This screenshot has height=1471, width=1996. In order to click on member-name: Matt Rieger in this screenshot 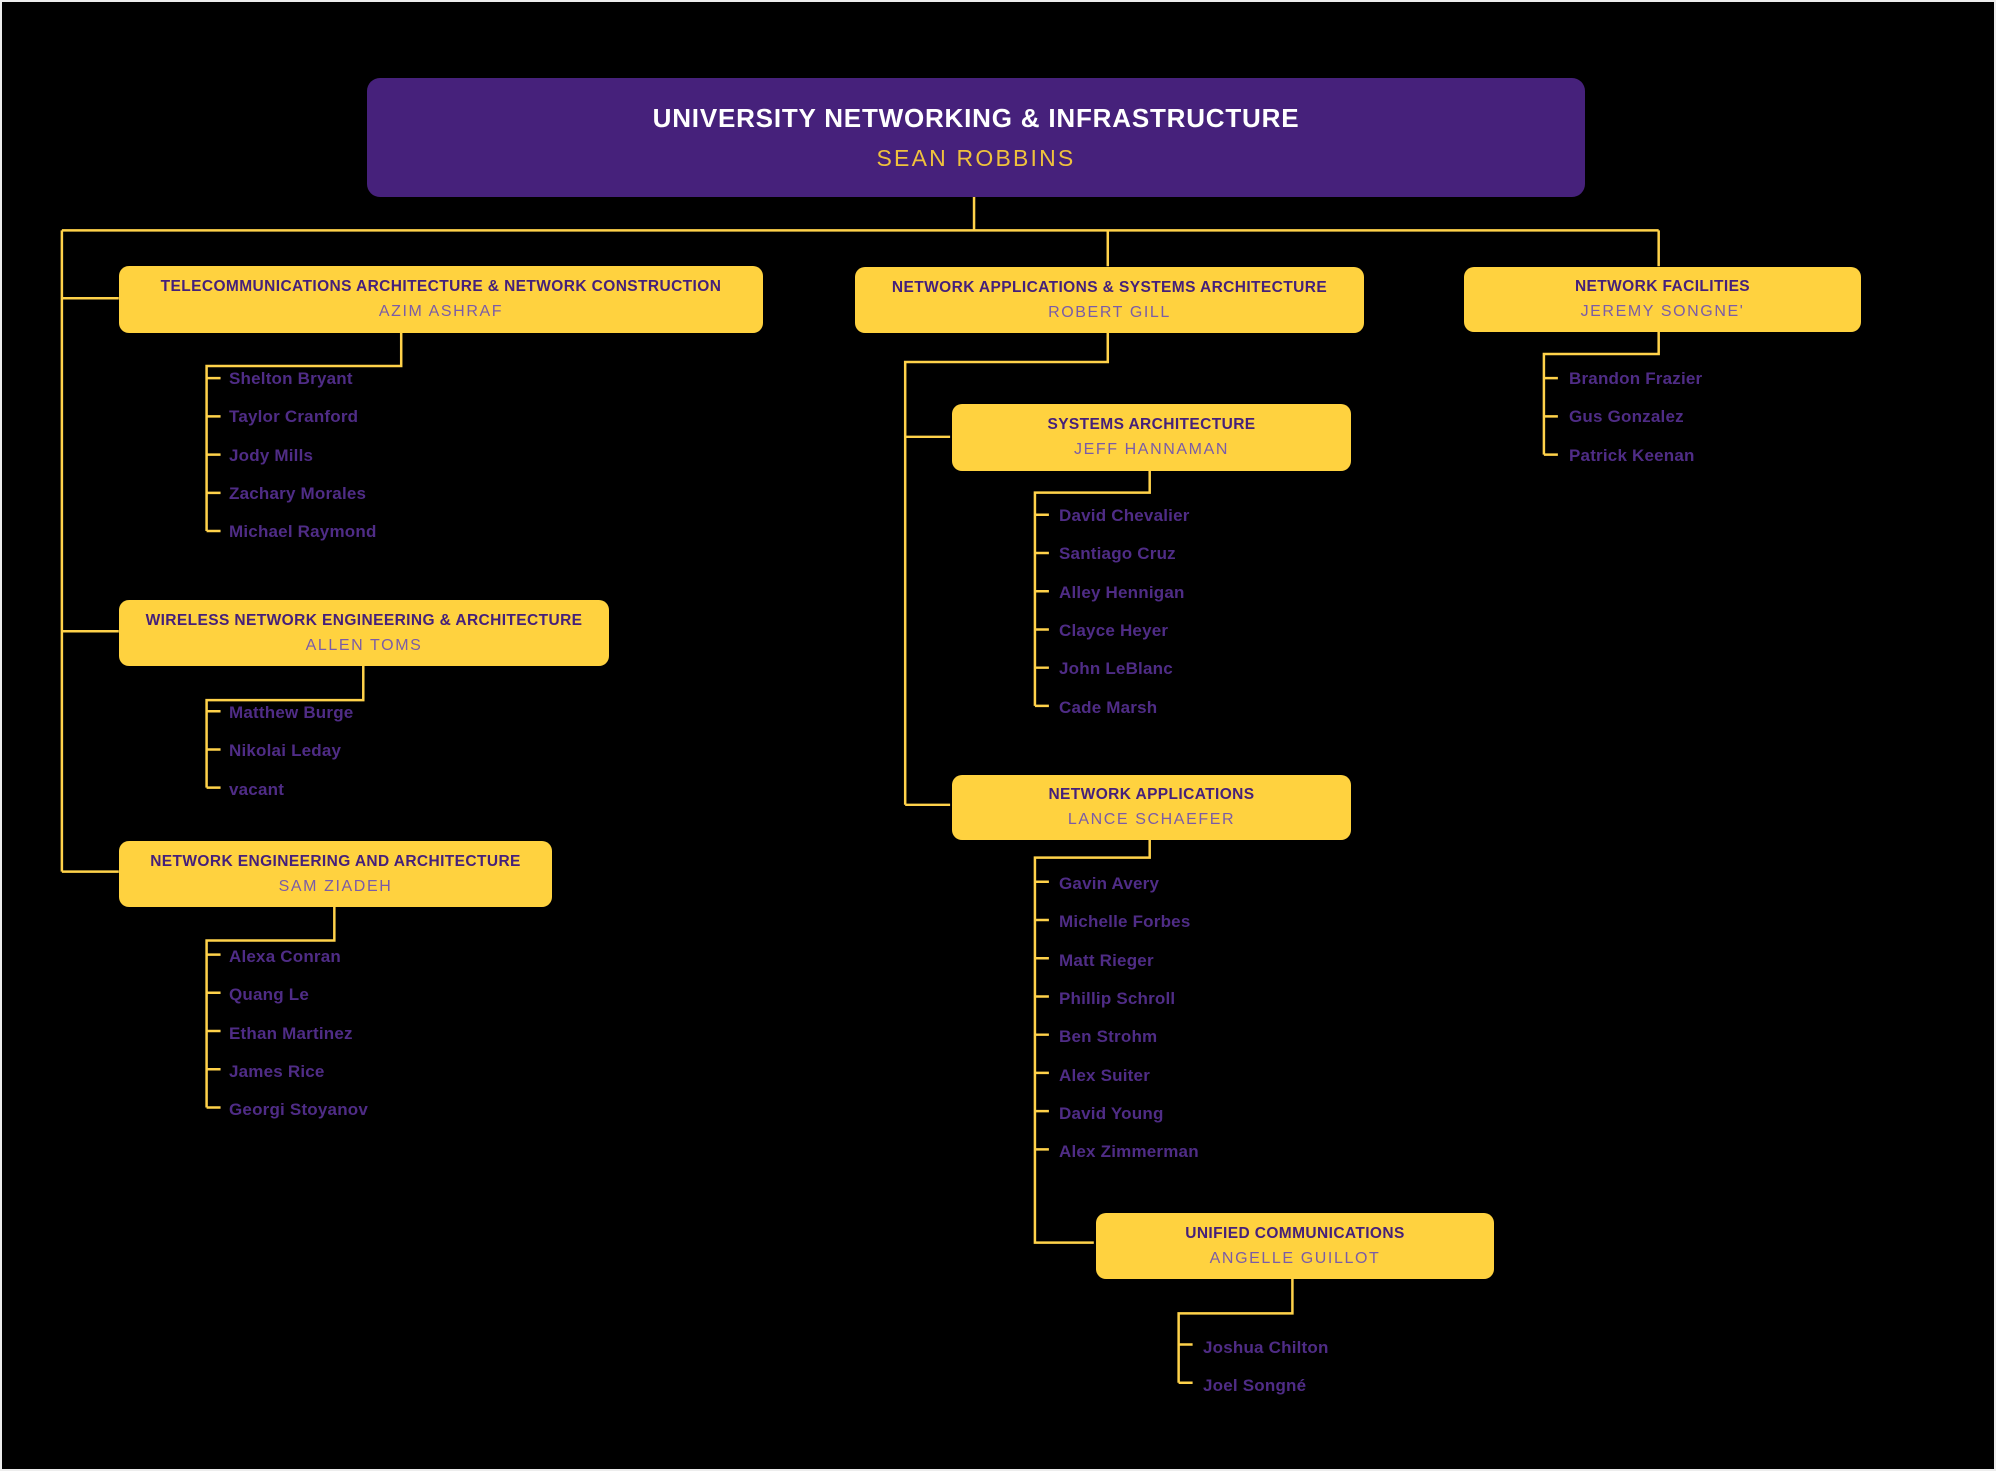, I will do `click(1106, 960)`.